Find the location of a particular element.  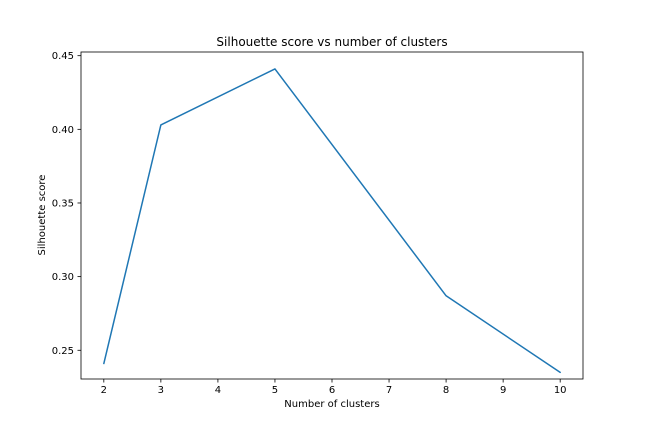

y-tick-label: 0.30 is located at coordinates (63, 277).